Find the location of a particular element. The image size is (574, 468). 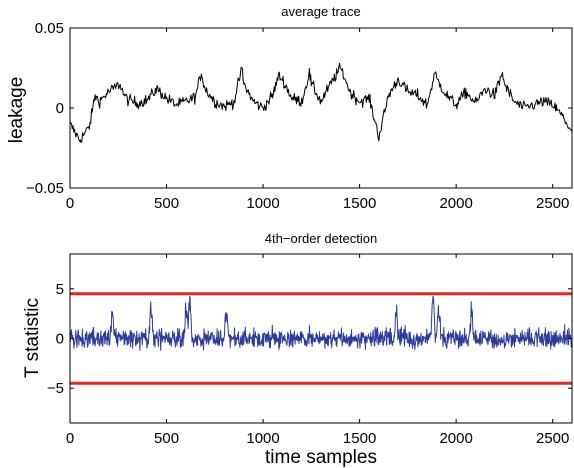

detection-series is located at coordinates (321, 323).